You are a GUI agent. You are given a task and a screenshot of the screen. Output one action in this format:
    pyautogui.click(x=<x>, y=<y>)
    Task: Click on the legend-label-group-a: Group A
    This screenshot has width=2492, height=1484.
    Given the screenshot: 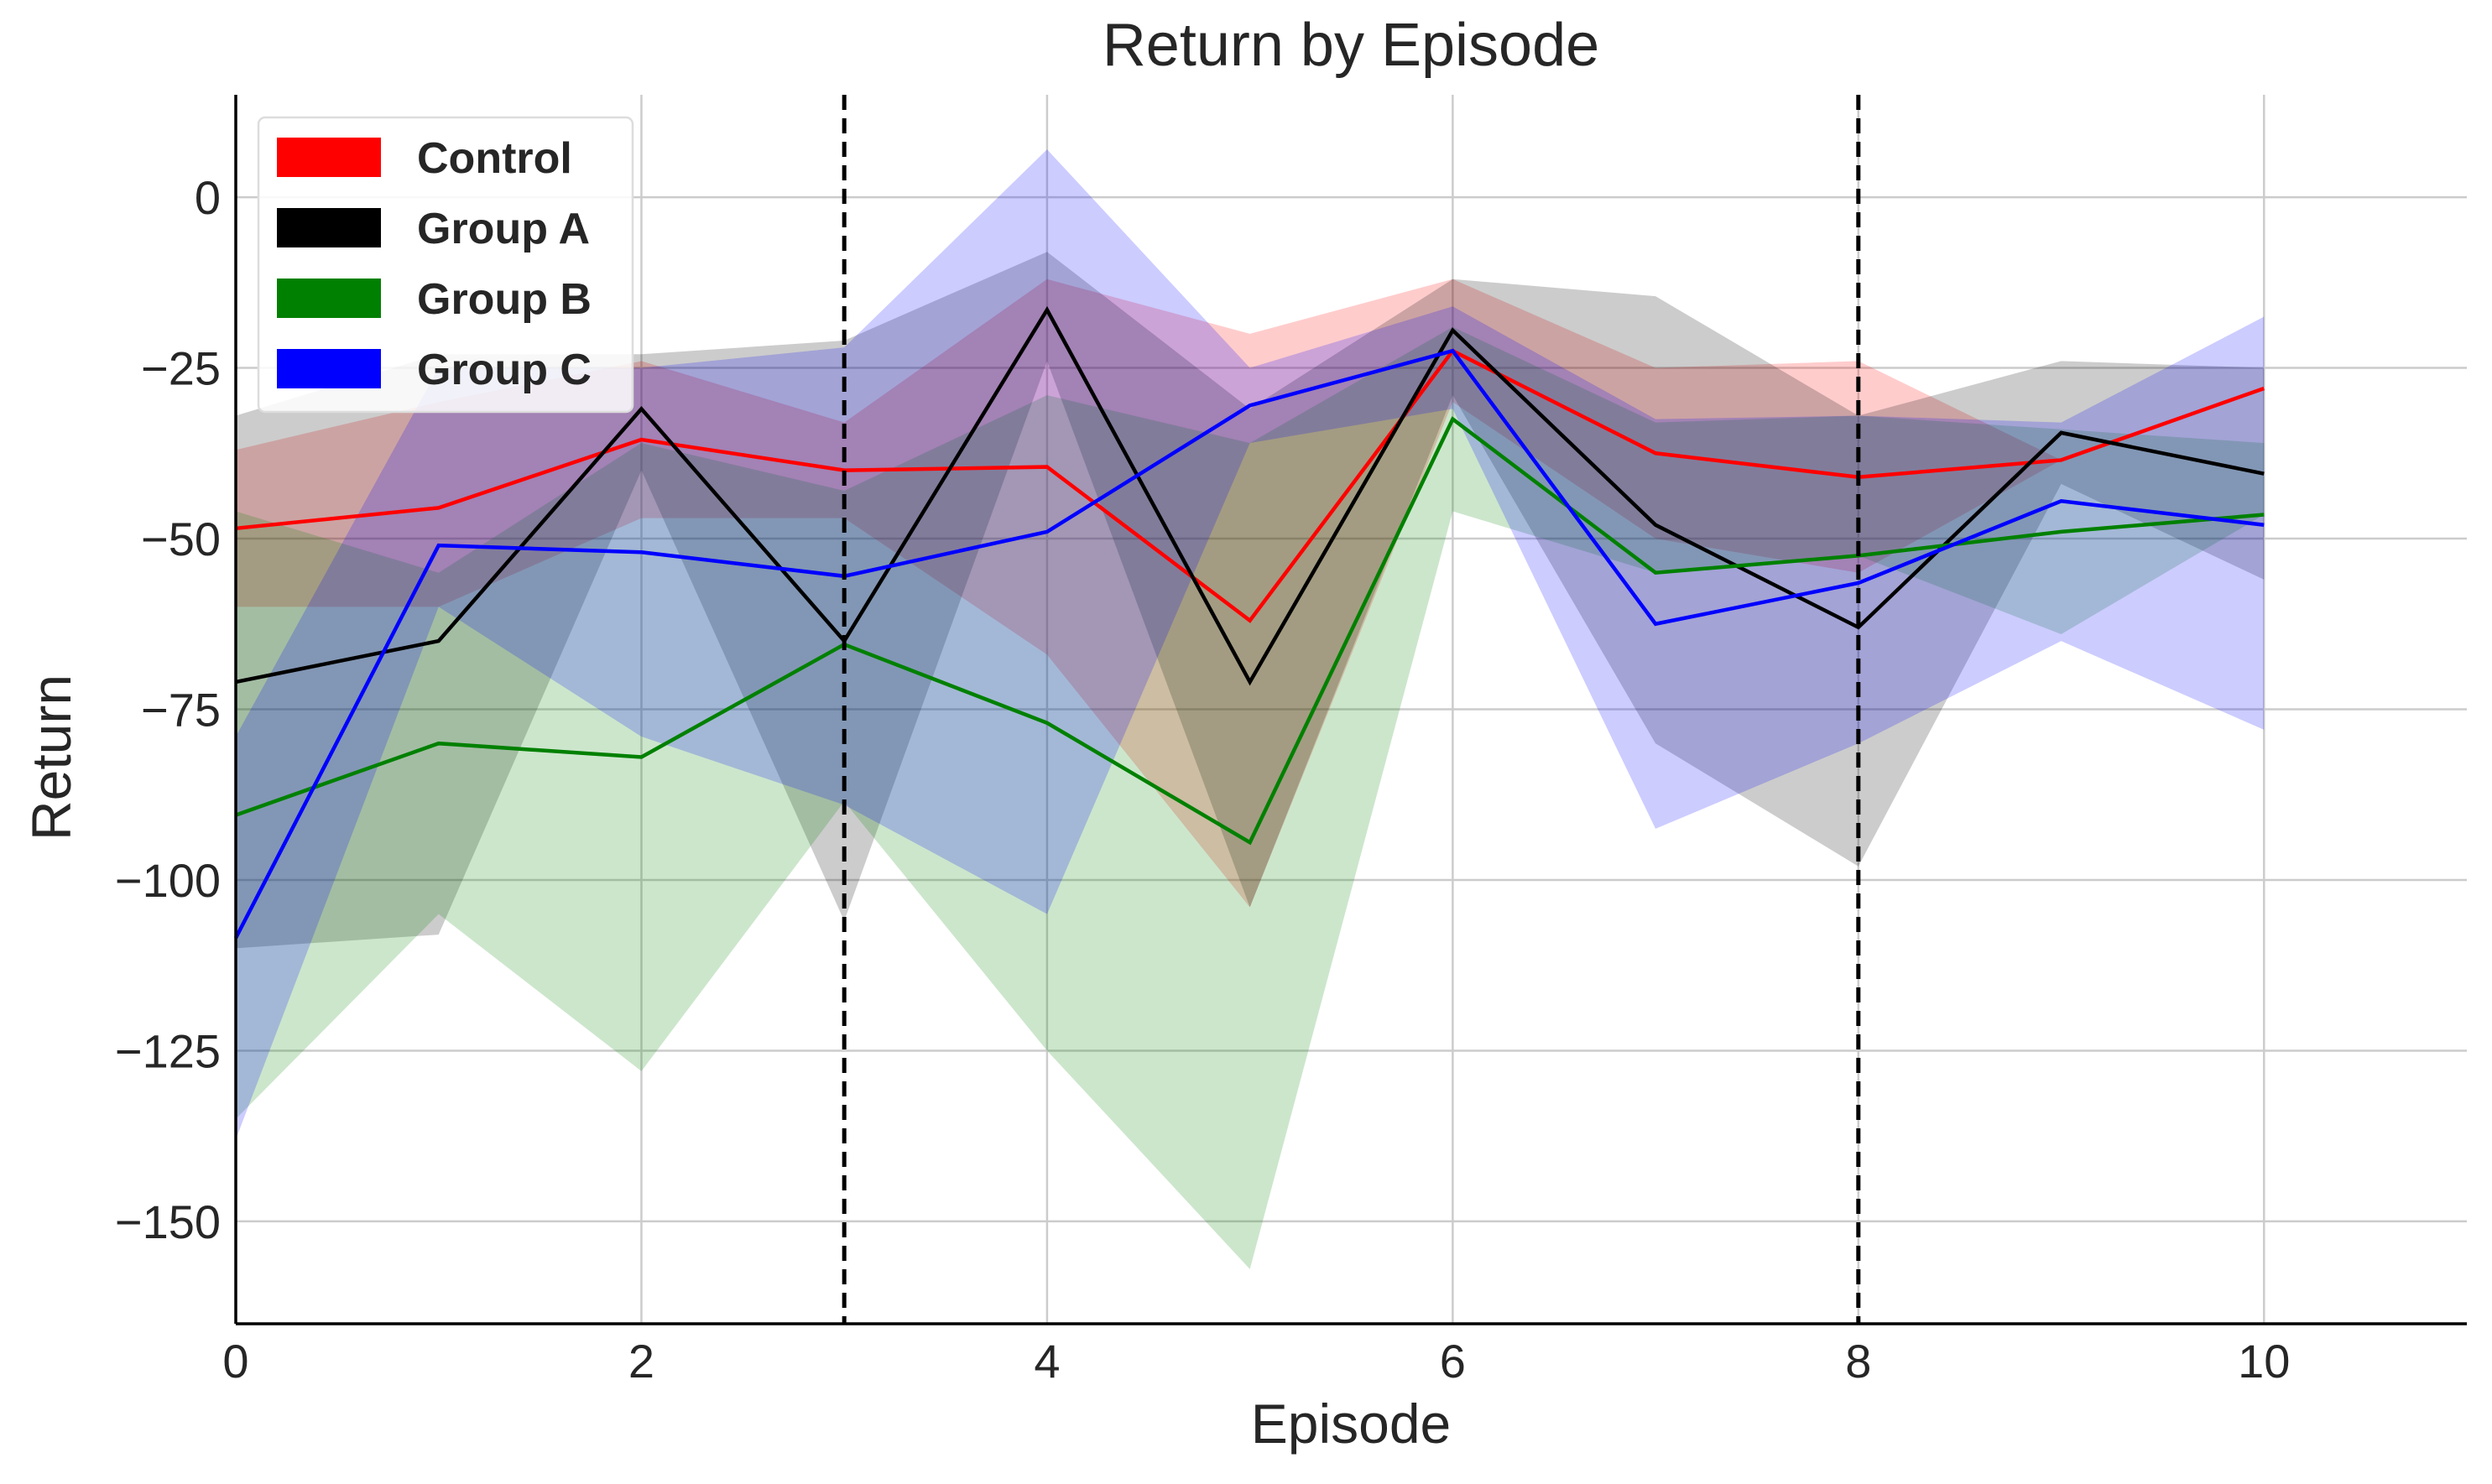 What is the action you would take?
    pyautogui.click(x=503, y=229)
    